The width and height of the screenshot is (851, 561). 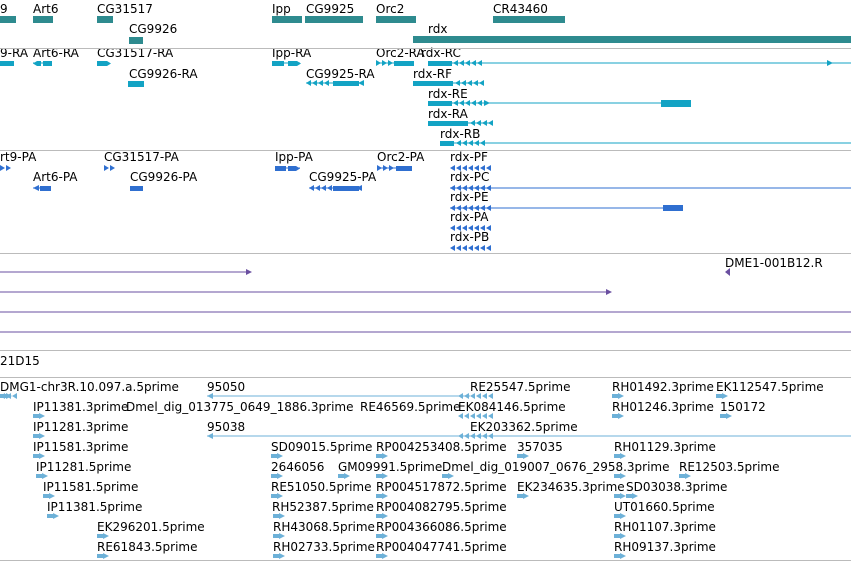 I want to click on protein-label: CG31517-PA, so click(x=141, y=157).